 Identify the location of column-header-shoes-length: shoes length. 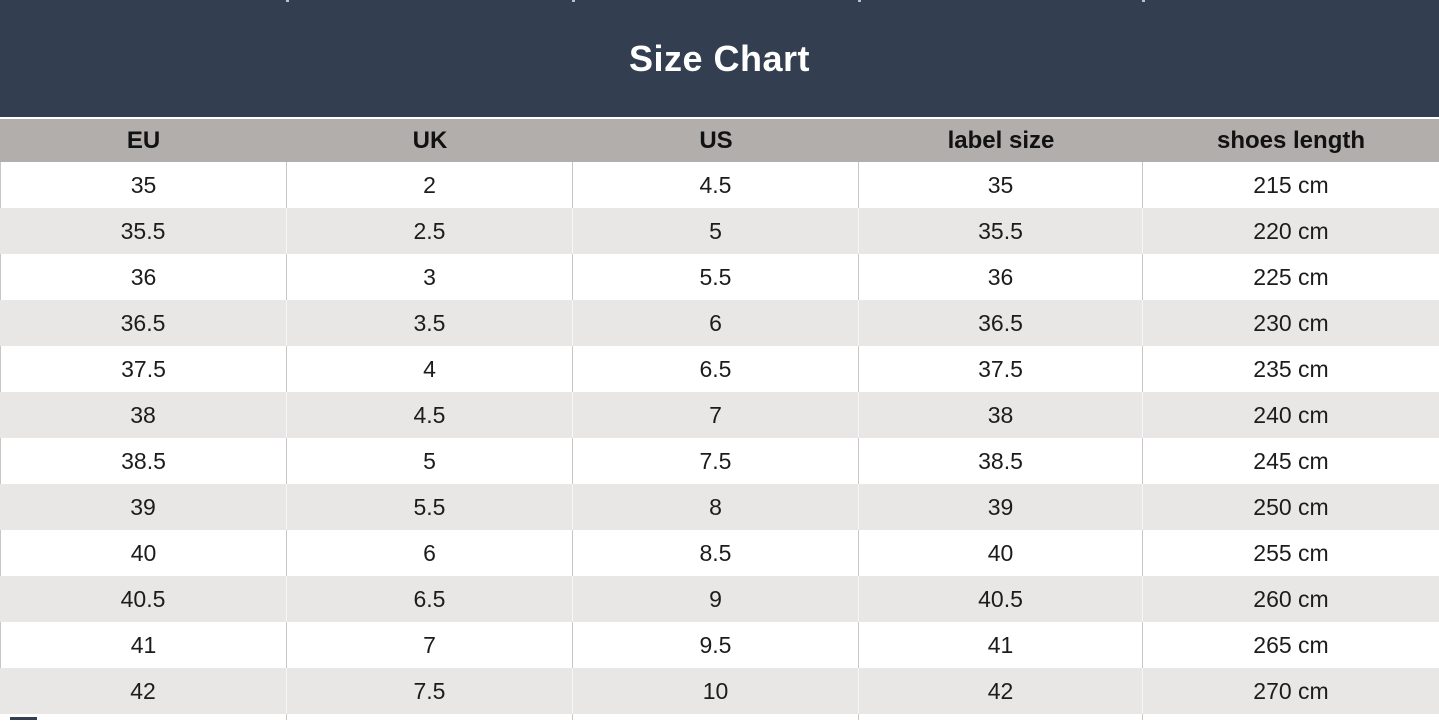
(1291, 140).